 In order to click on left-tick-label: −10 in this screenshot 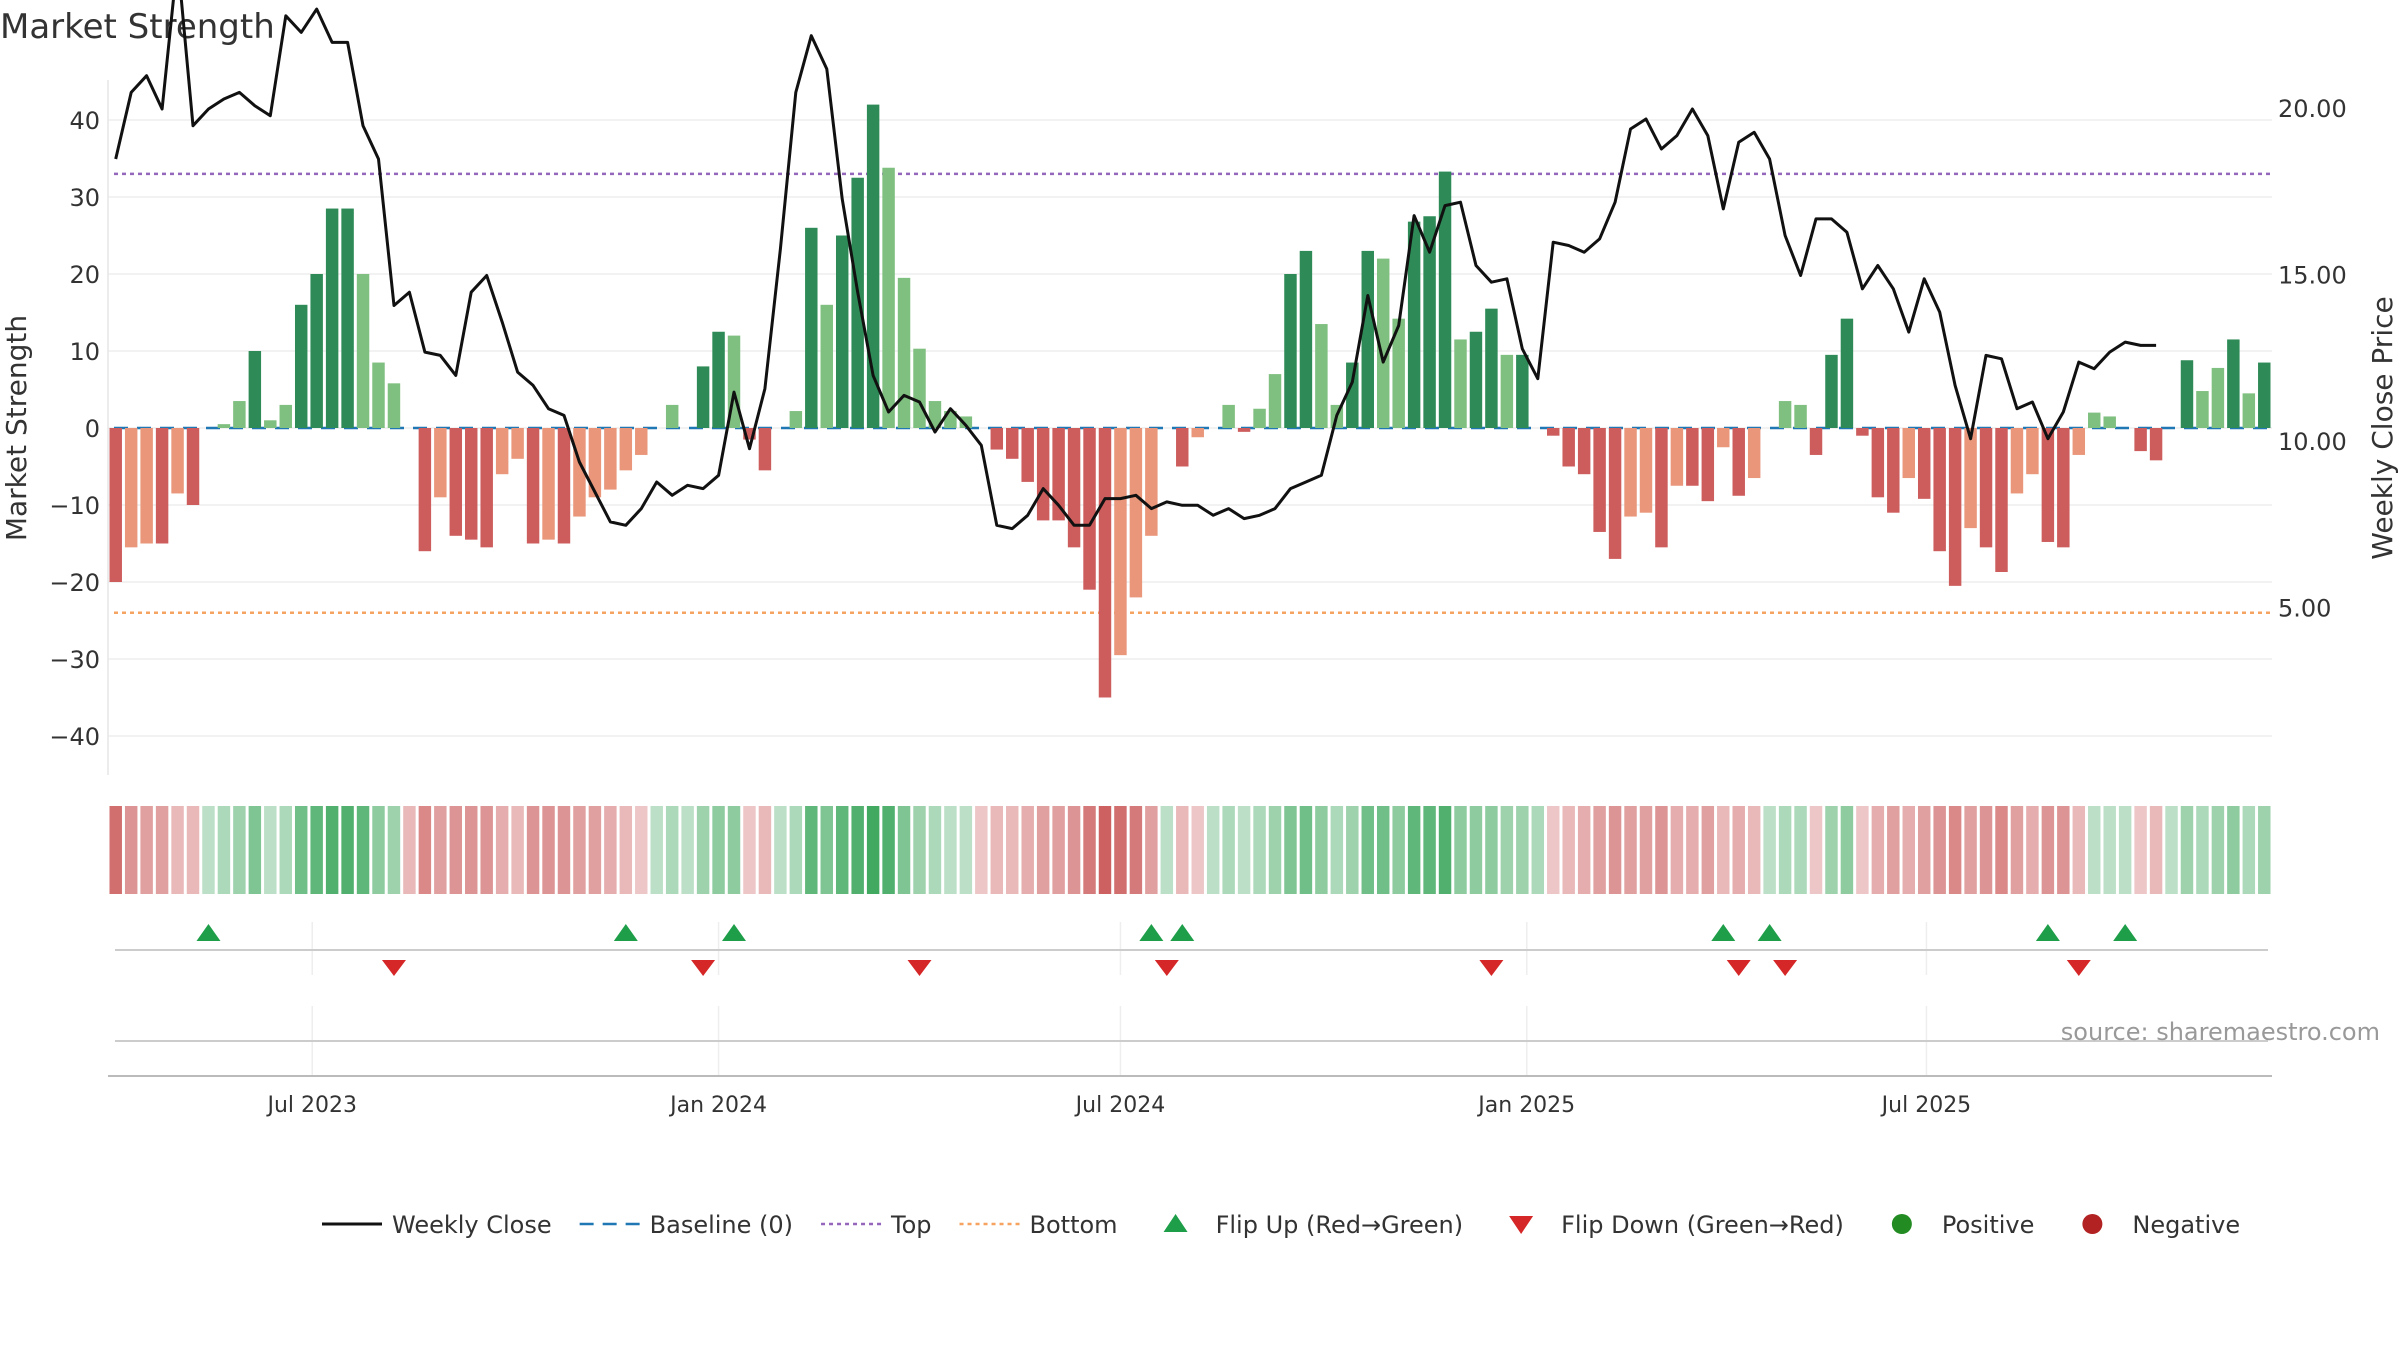, I will do `click(74, 506)`.